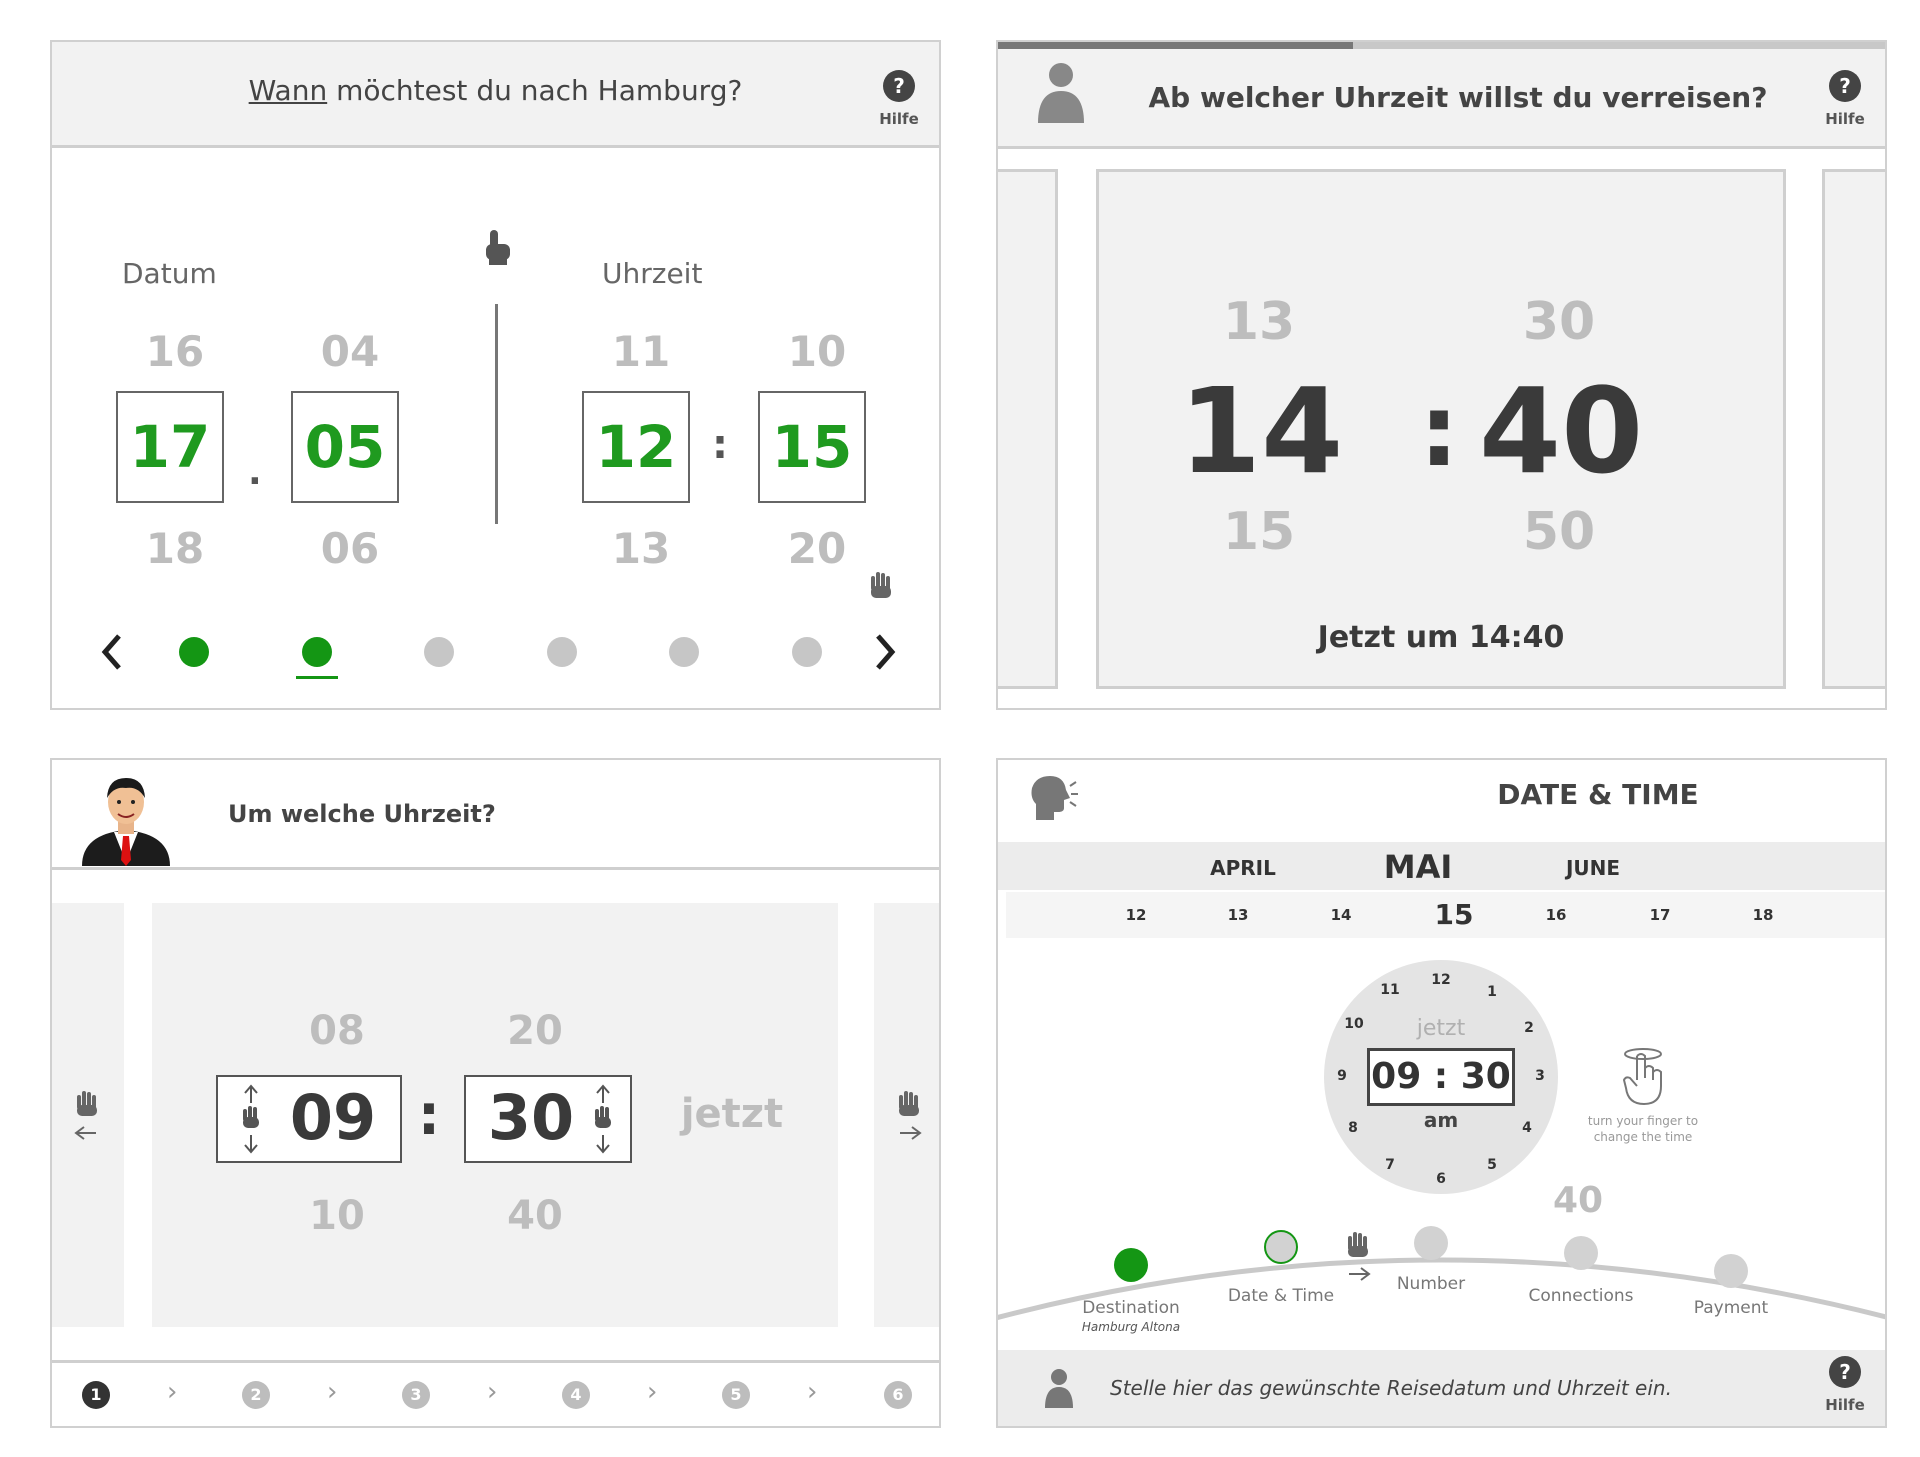 Image resolution: width=1920 pixels, height=1457 pixels. I want to click on chevron-right-icon, so click(885, 652).